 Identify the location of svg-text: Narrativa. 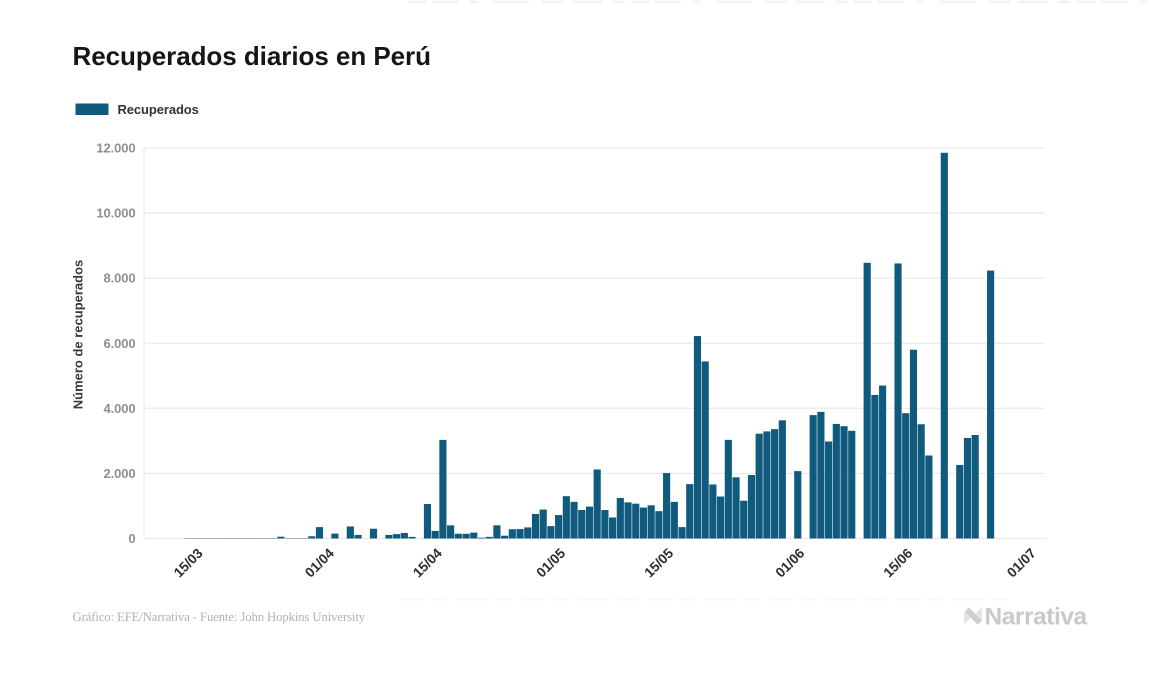
(1036, 617).